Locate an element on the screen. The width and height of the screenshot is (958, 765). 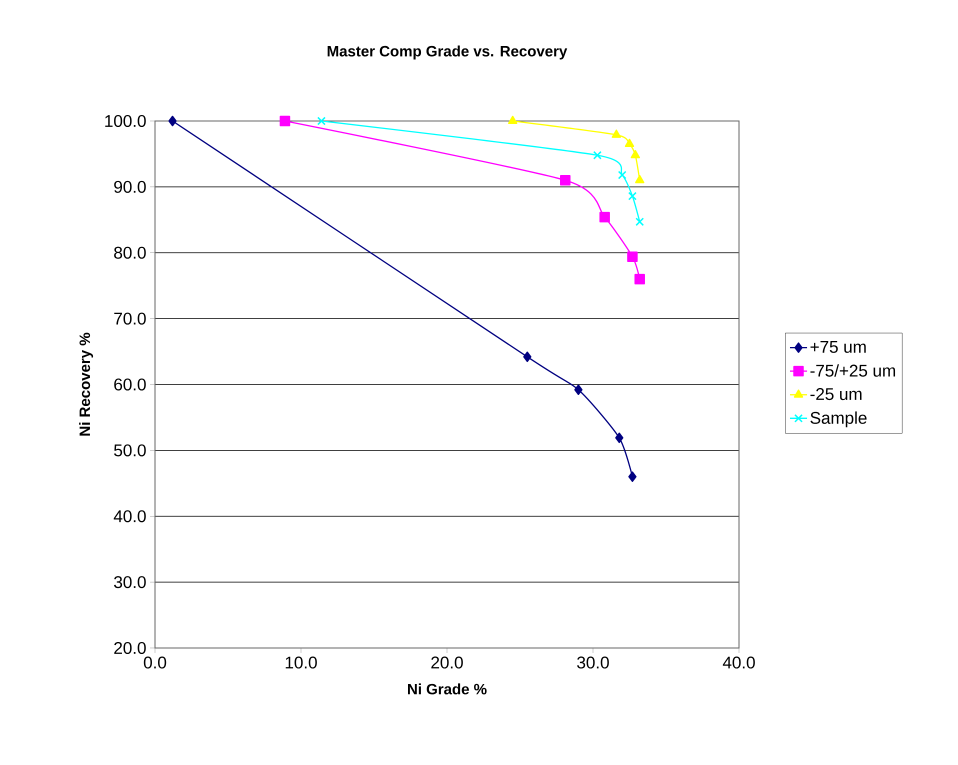
x-tick-label: 40.0 is located at coordinates (738, 662).